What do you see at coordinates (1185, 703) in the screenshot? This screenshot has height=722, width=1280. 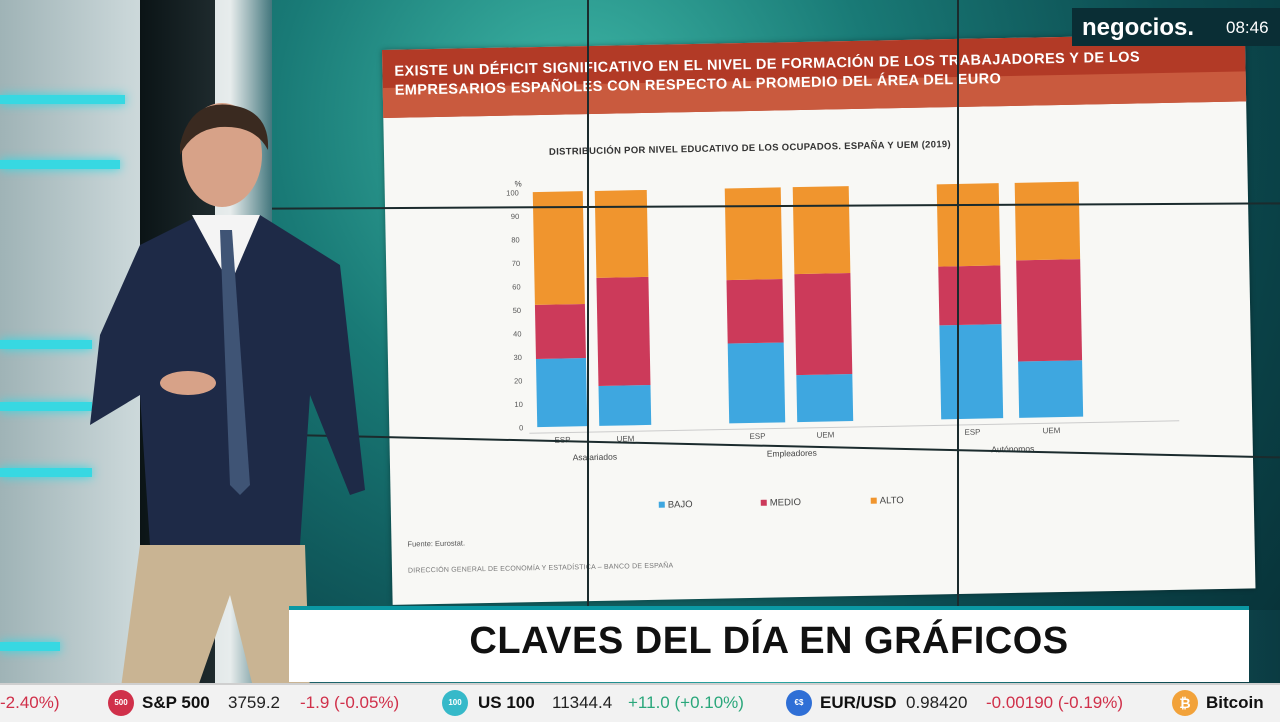 I see `bitcoin-icon: ₿` at bounding box center [1185, 703].